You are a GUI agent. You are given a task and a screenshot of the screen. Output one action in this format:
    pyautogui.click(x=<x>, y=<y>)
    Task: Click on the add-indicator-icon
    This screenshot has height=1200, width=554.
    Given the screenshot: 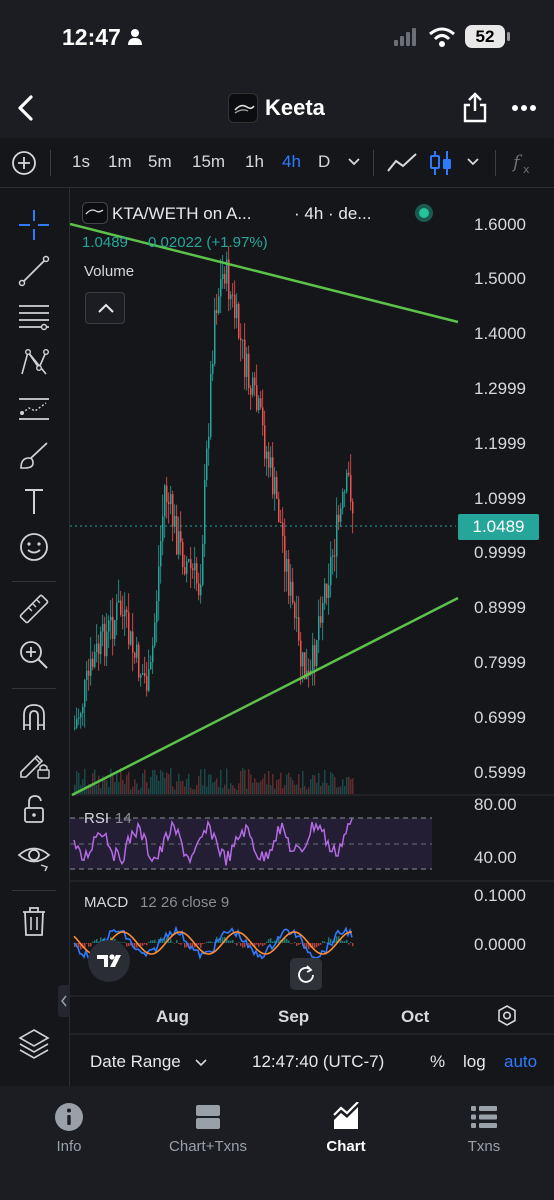 What is the action you would take?
    pyautogui.click(x=24, y=163)
    